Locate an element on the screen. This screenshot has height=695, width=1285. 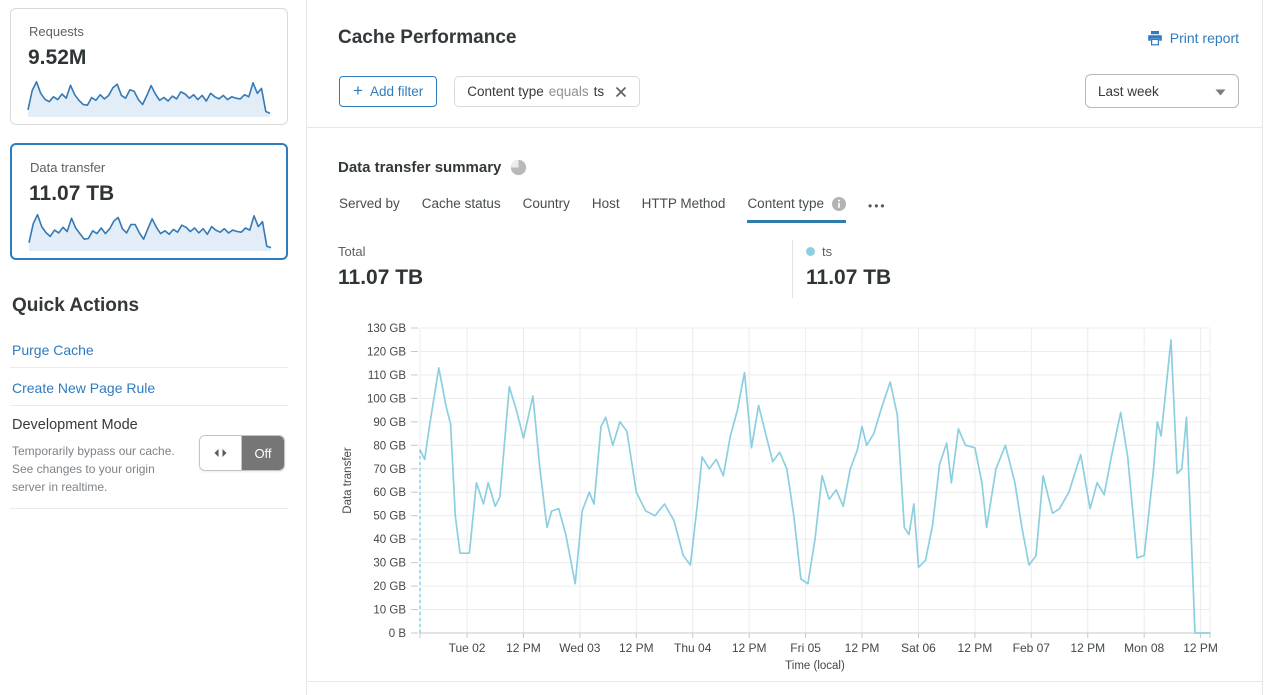
svg-text: 100 GB is located at coordinates (386, 399).